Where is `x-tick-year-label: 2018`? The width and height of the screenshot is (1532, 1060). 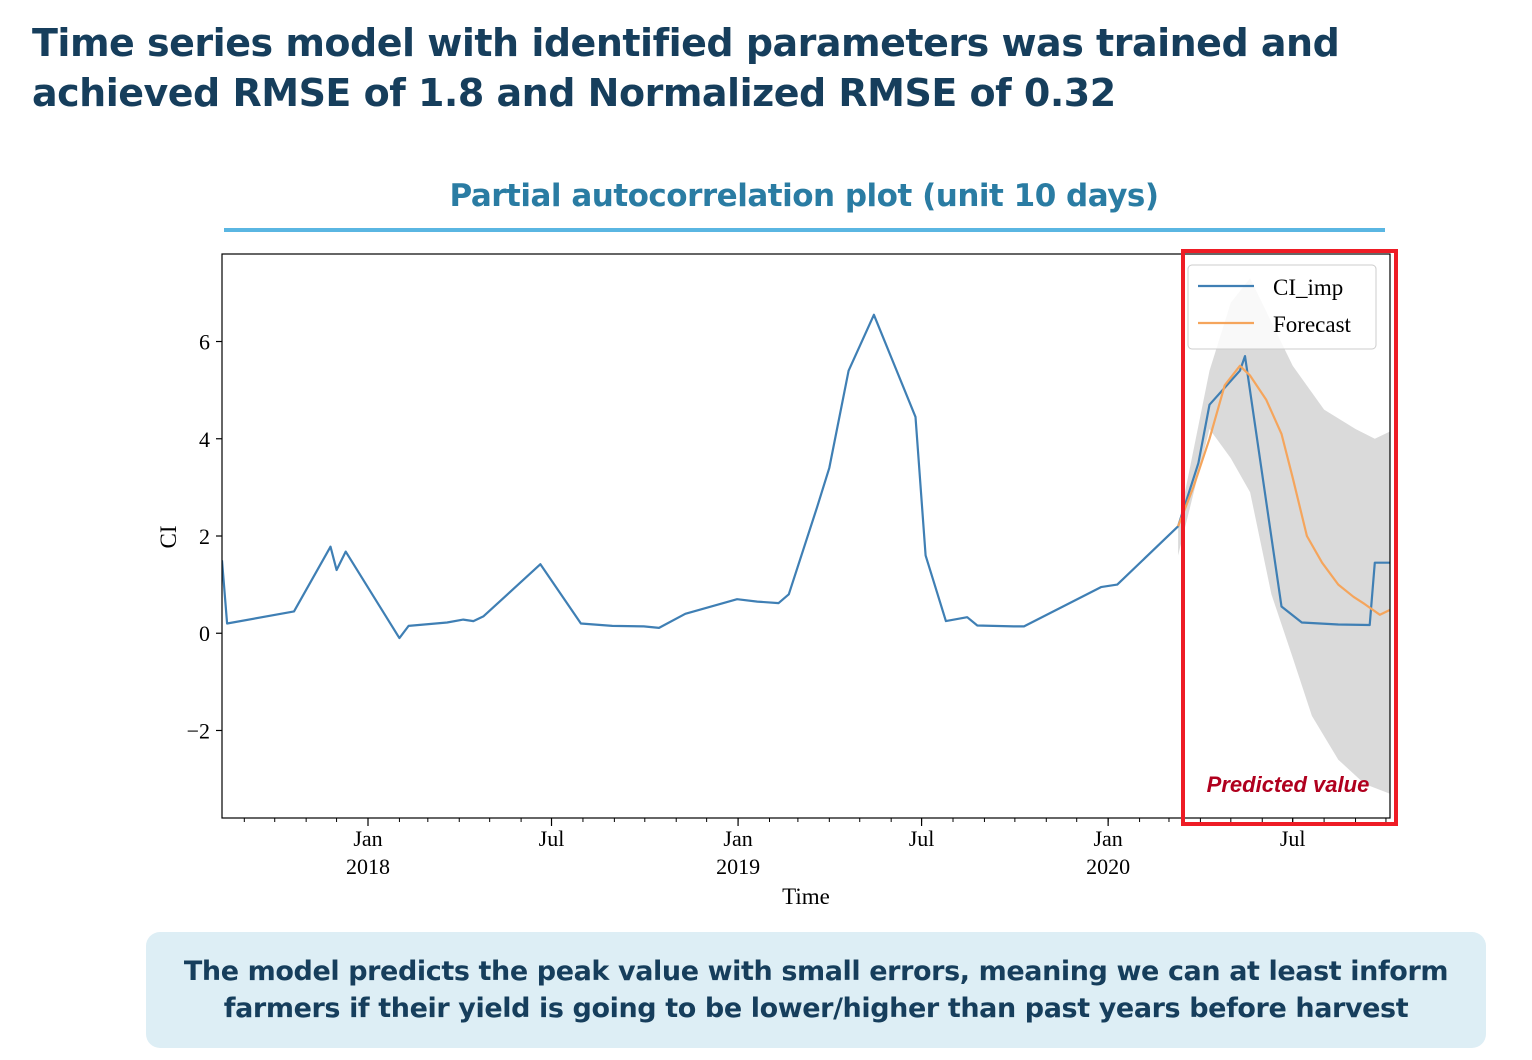 x-tick-year-label: 2018 is located at coordinates (368, 866).